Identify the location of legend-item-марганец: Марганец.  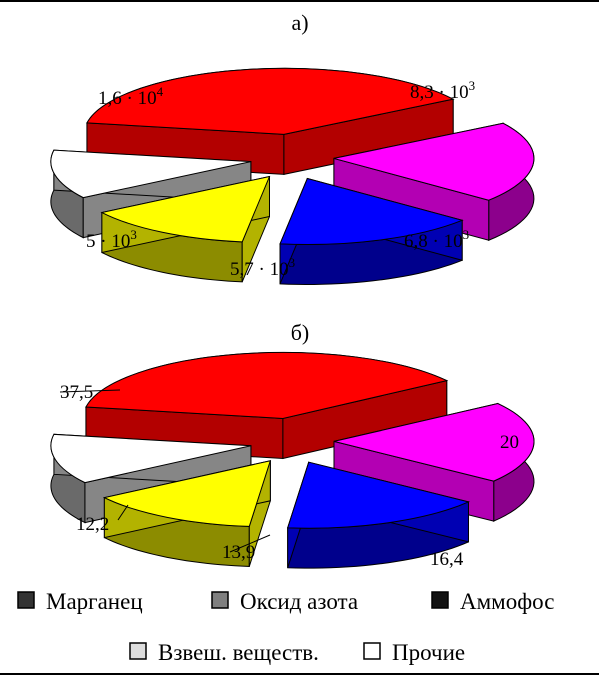
(80, 601).